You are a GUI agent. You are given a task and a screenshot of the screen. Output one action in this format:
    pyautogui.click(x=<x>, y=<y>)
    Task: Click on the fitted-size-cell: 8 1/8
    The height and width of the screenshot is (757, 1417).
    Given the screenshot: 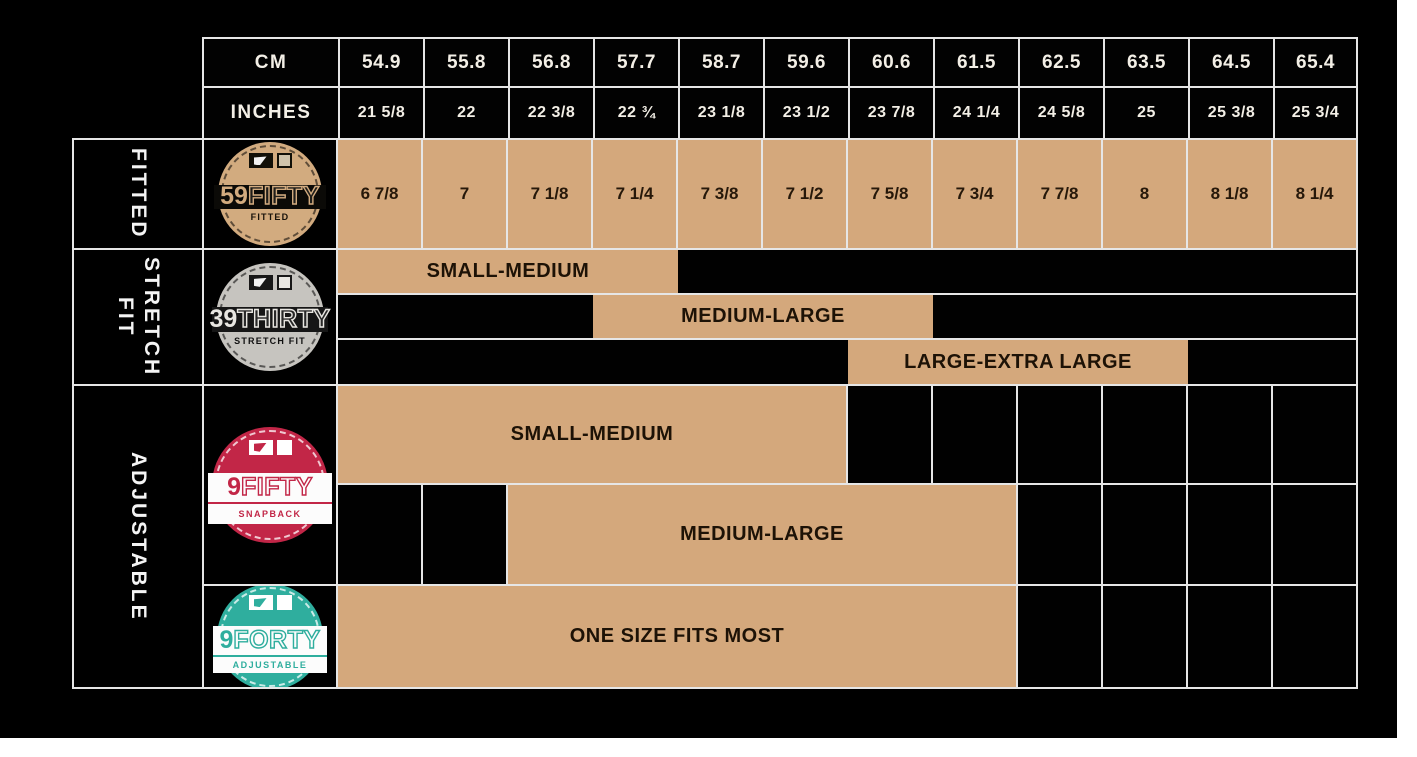 What is the action you would take?
    pyautogui.click(x=1230, y=194)
    